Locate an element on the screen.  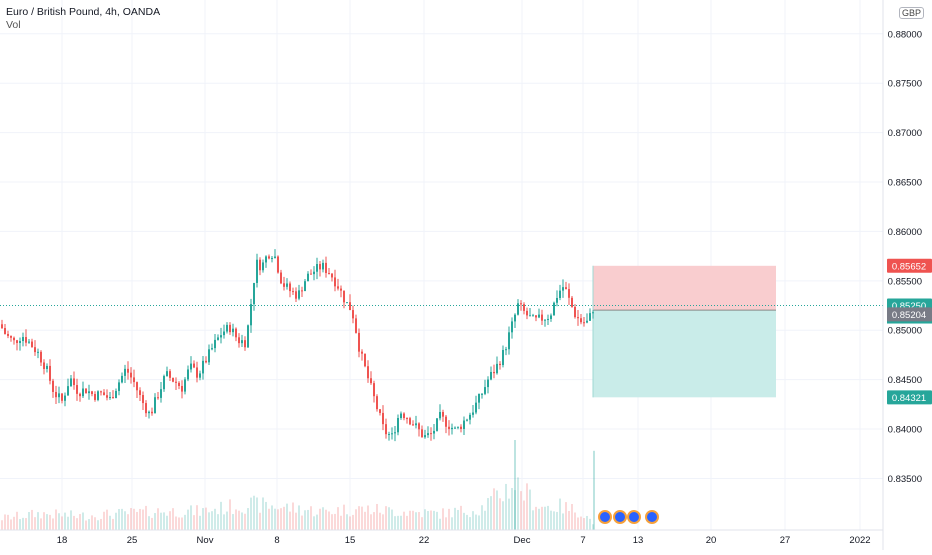
volume-indicator-label: Vol is located at coordinates (13, 25).